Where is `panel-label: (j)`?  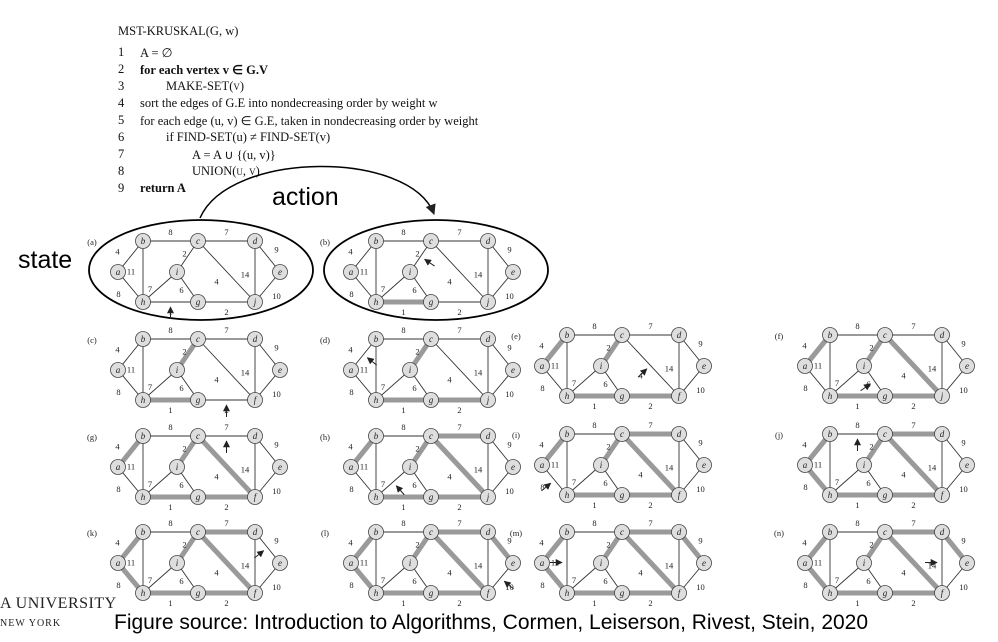 panel-label: (j) is located at coordinates (779, 435).